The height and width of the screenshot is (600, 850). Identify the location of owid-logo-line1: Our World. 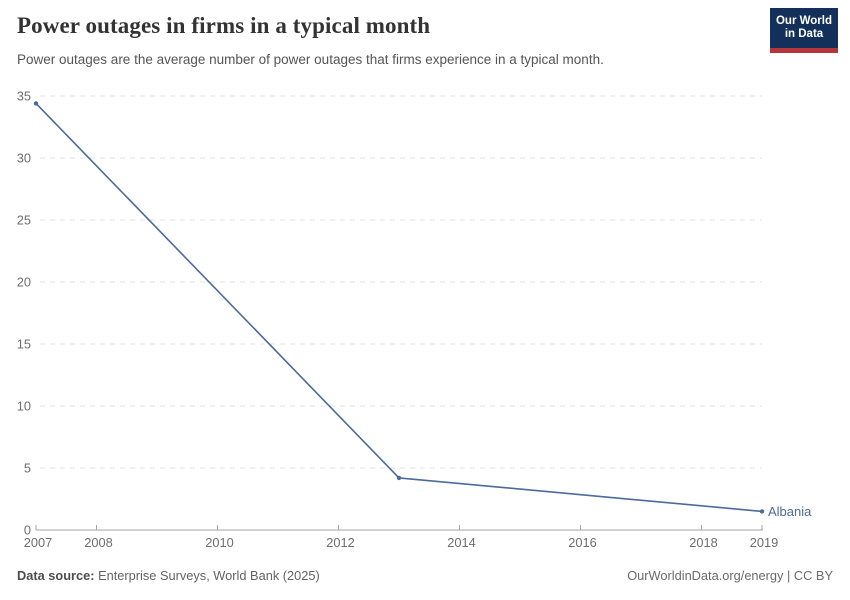
(803, 21).